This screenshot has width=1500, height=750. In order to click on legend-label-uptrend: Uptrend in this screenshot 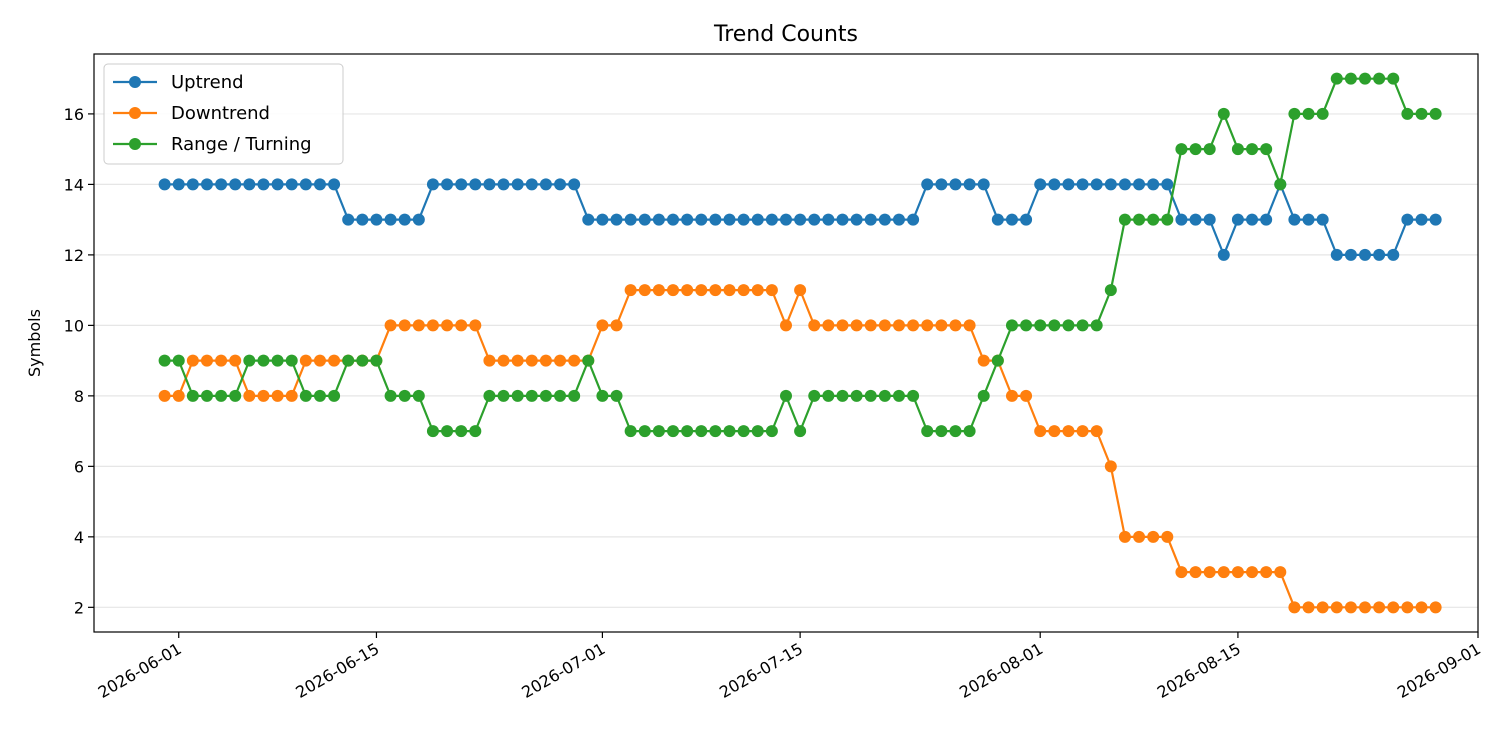, I will do `click(207, 82)`.